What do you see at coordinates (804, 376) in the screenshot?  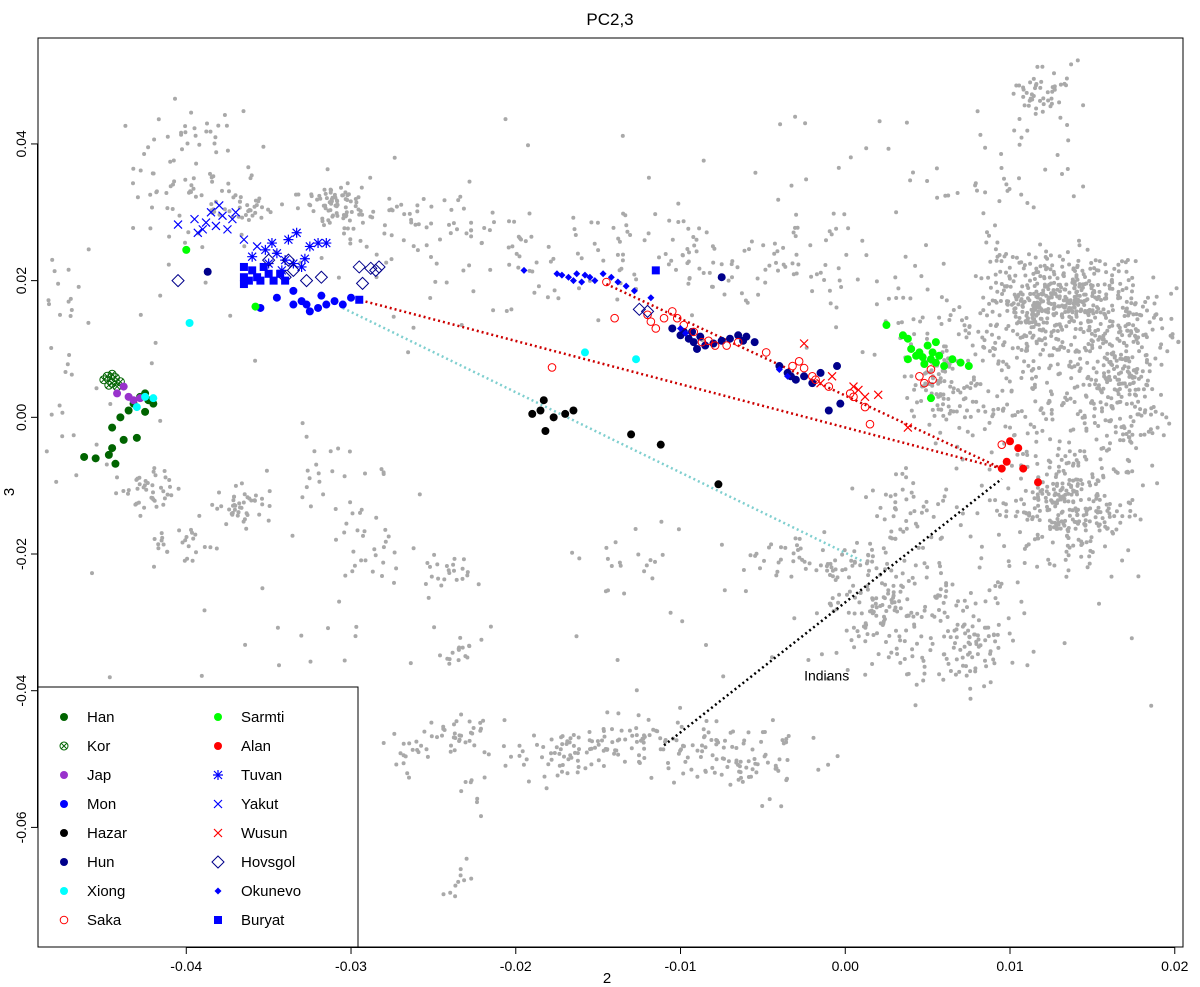 I see `point-hun` at bounding box center [804, 376].